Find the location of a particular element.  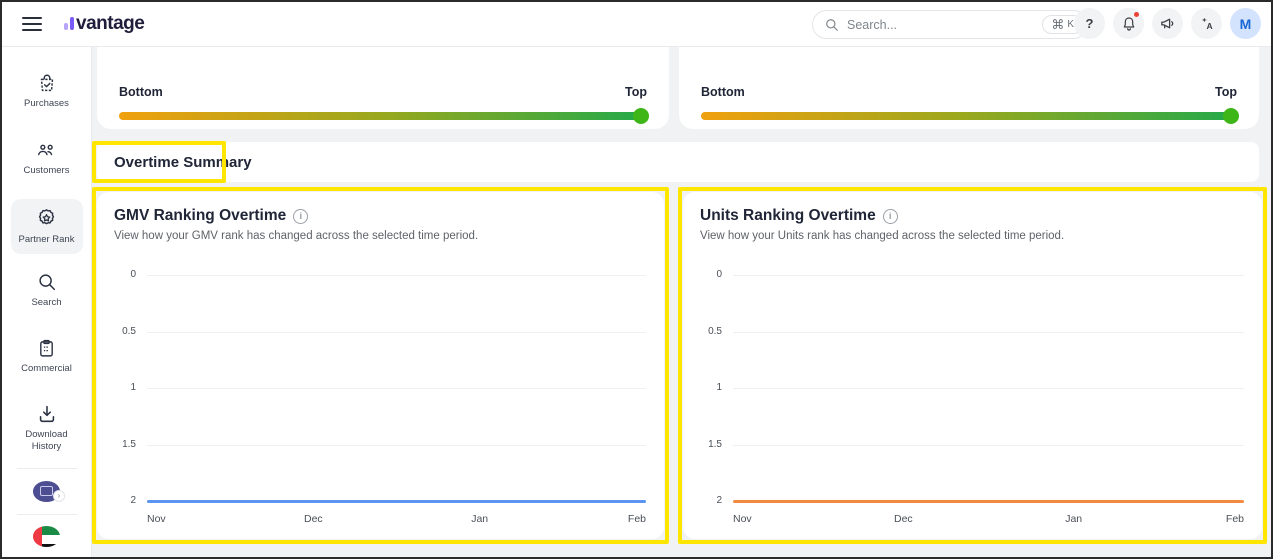

sidebar-item-purchases: Purchases is located at coordinates (47, 91).